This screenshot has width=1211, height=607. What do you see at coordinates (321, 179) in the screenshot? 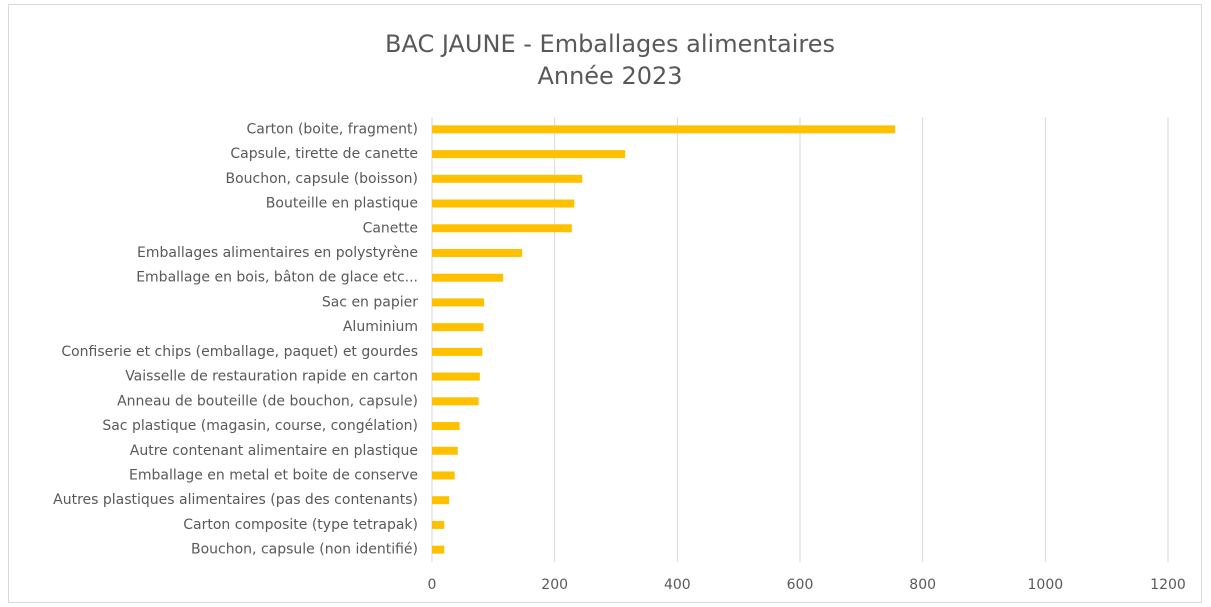
I see `y-tick-label: Bouchon, capsule (boisson)` at bounding box center [321, 179].